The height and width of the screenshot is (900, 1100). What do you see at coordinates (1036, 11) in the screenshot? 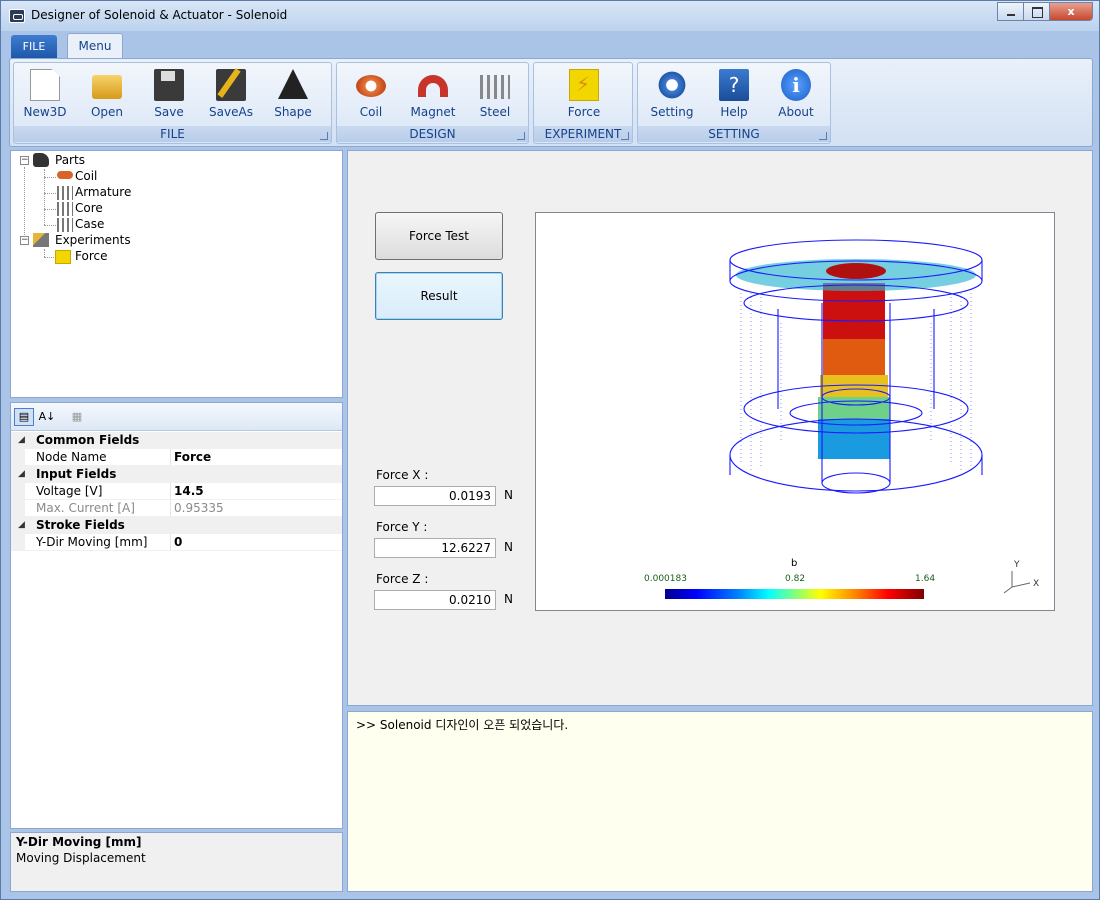
I see `maximize-button` at bounding box center [1036, 11].